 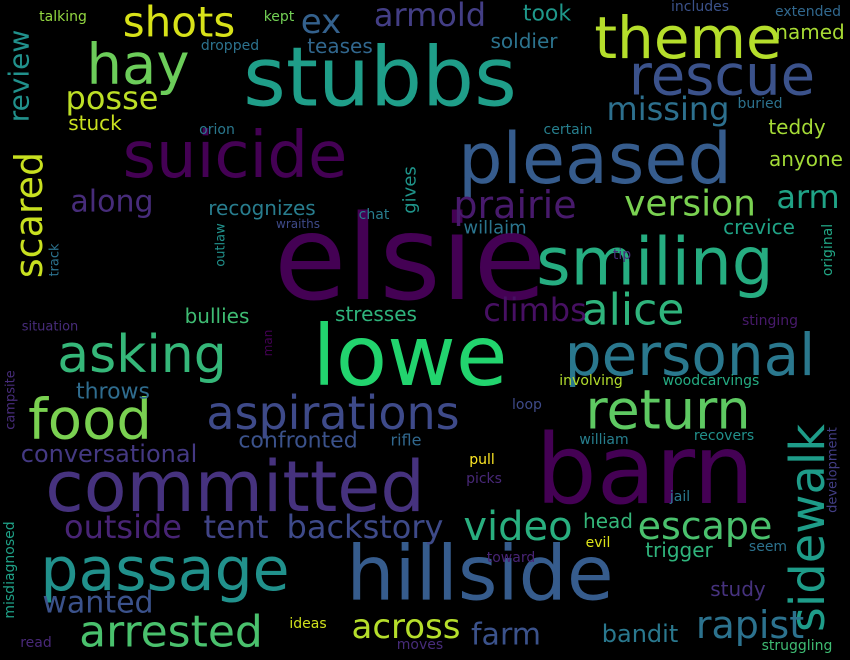 I want to click on word-campsite: campsite, so click(x=11, y=400).